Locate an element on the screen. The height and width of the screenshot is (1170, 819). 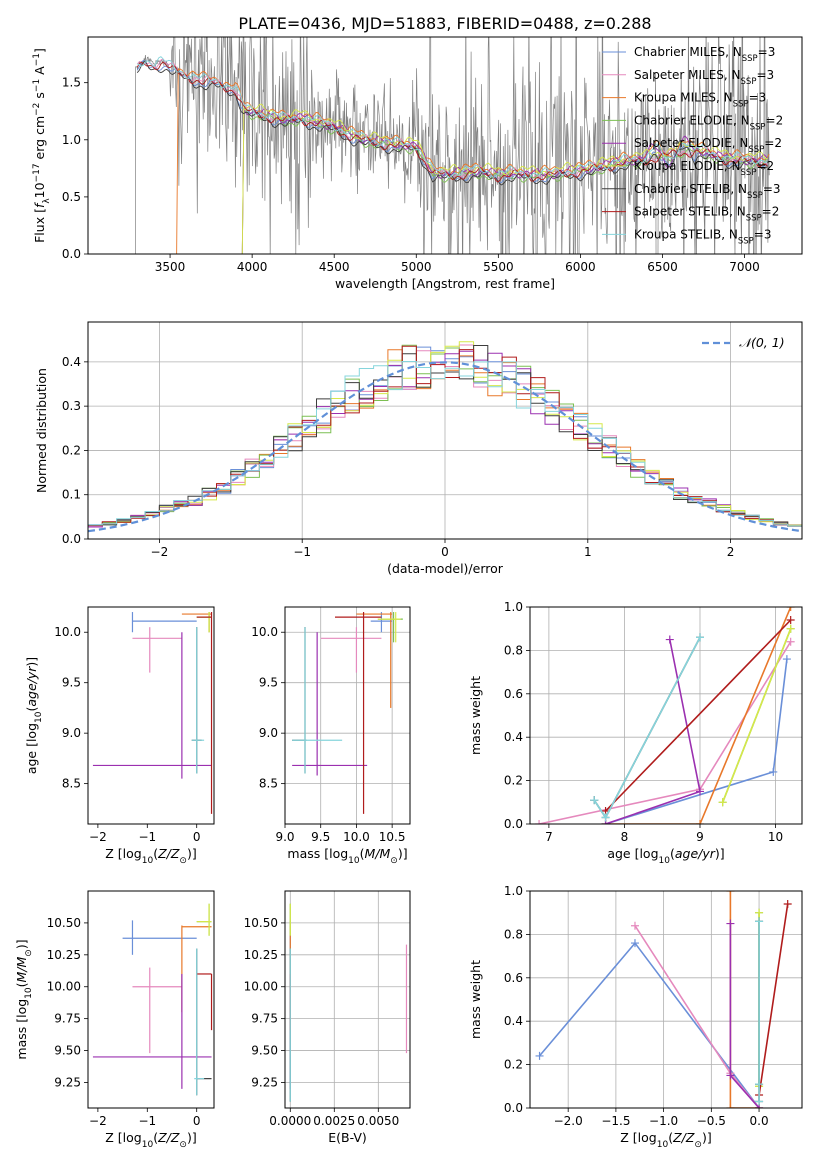
legend-label: Chabrier ELODIE, NSSP=2 is located at coordinates (708, 122).